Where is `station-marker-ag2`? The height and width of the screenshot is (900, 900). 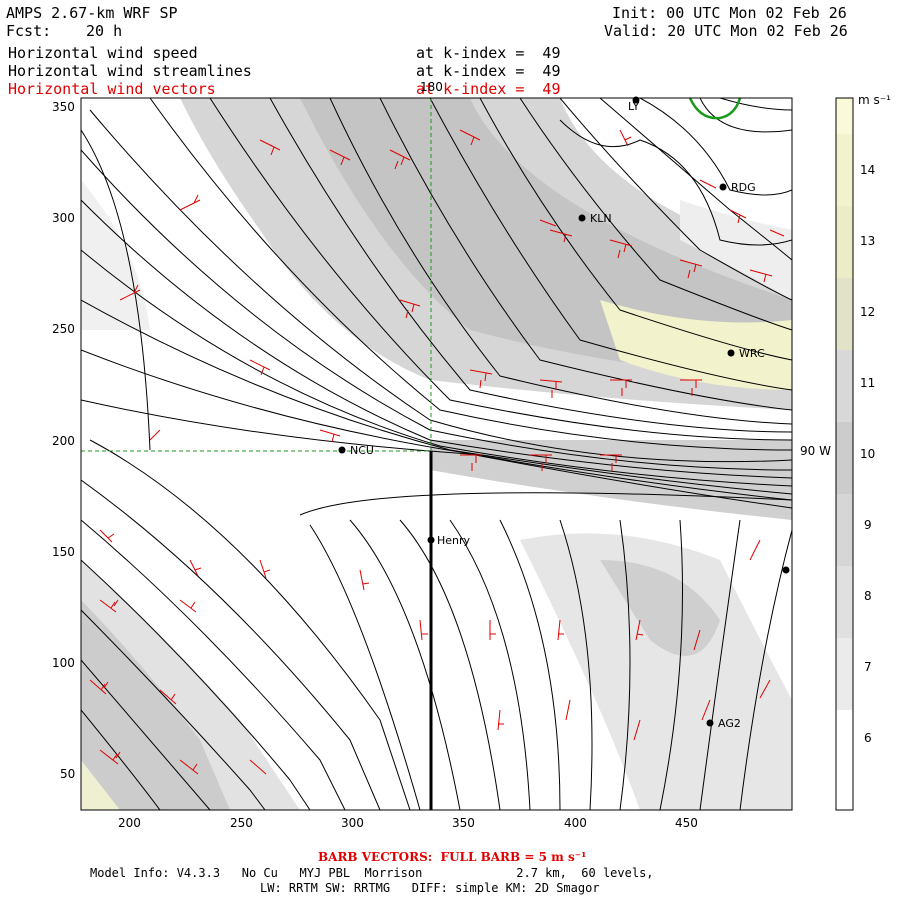 station-marker-ag2 is located at coordinates (710, 723).